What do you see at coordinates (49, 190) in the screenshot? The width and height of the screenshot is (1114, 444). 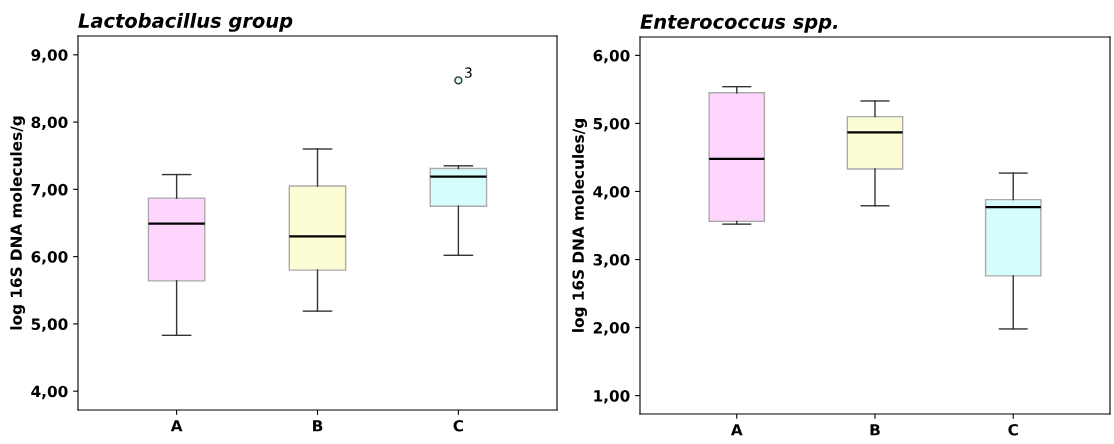 I see `y-tick-label: 7,00` at bounding box center [49, 190].